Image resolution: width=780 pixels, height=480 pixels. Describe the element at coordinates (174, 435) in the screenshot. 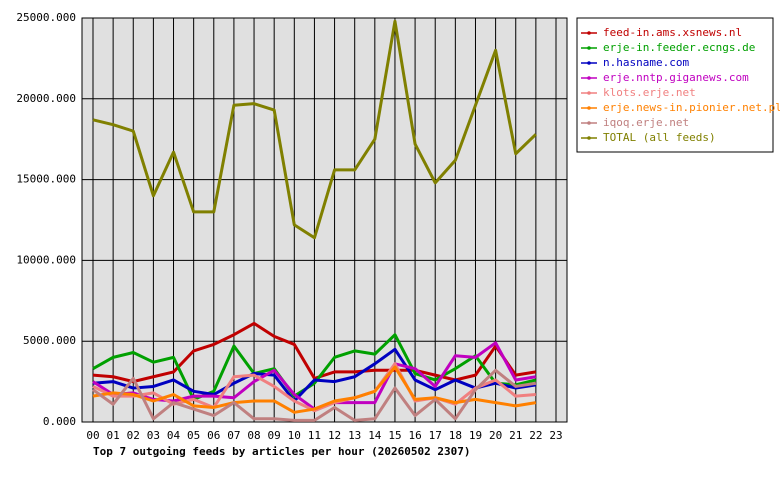

I see `x-tick-label: 04` at that location.